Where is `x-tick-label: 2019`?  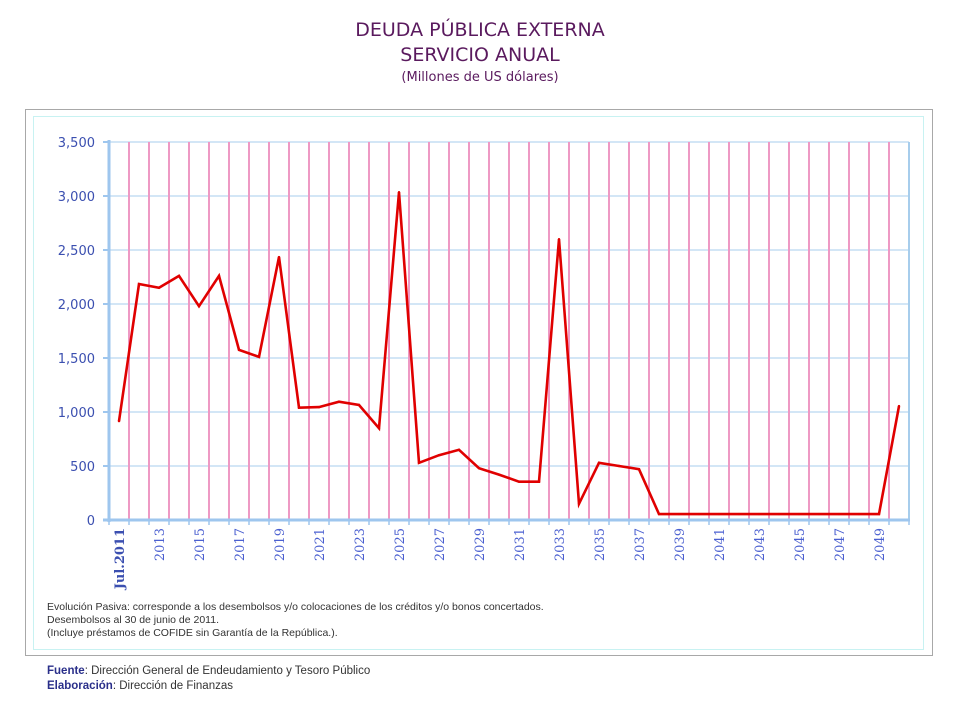 x-tick-label: 2019 is located at coordinates (280, 544).